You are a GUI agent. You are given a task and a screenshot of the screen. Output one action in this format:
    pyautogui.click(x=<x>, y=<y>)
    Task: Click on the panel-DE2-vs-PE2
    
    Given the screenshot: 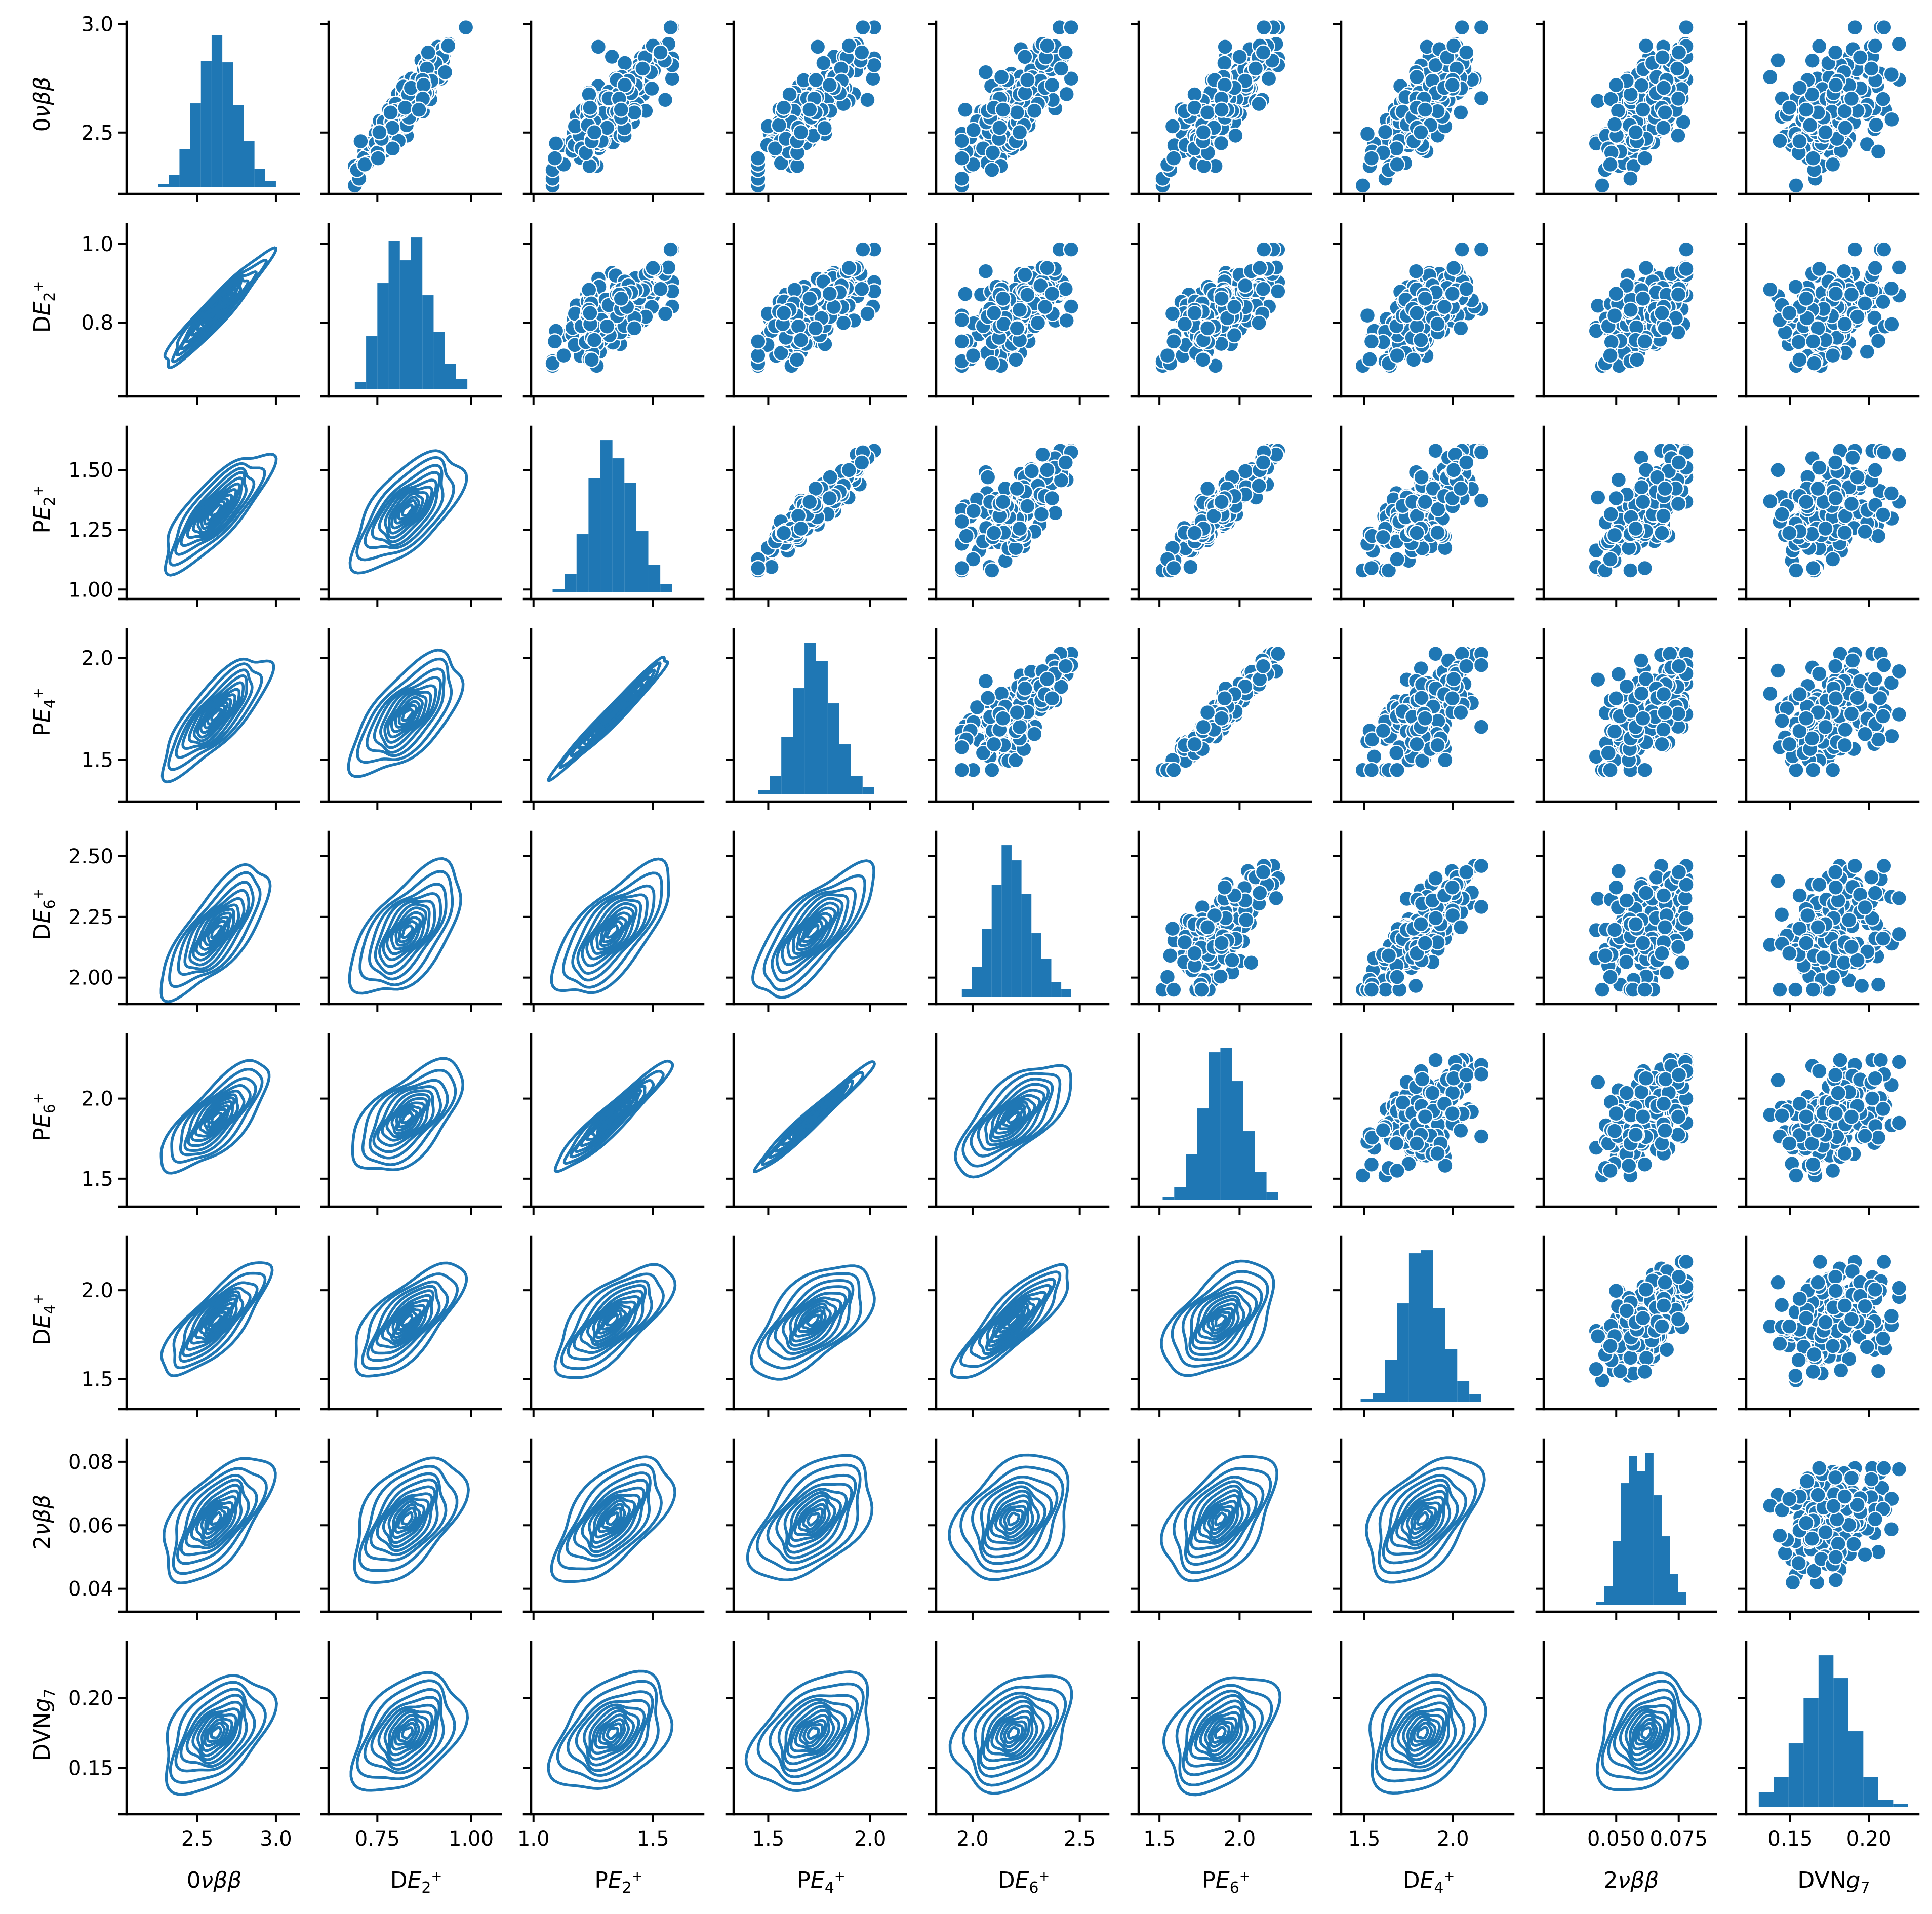 What is the action you would take?
    pyautogui.click(x=613, y=314)
    